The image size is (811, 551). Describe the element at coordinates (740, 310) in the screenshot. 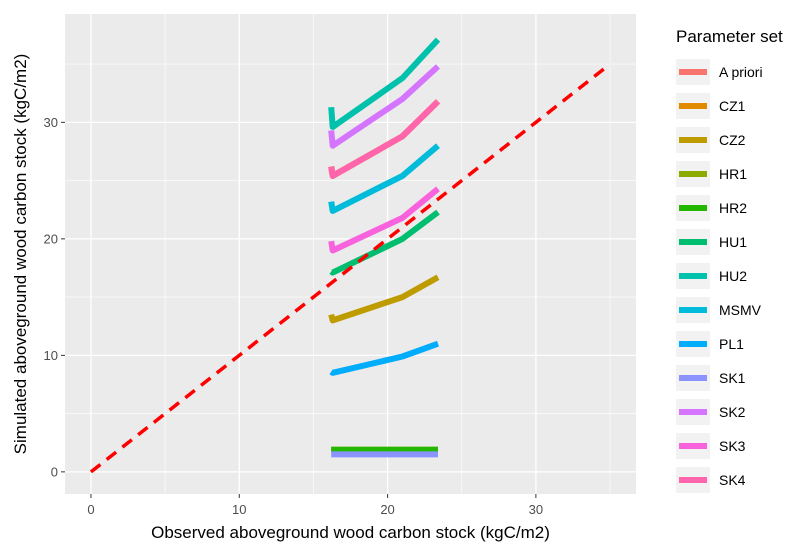

I see `legend-label: MSMV` at that location.